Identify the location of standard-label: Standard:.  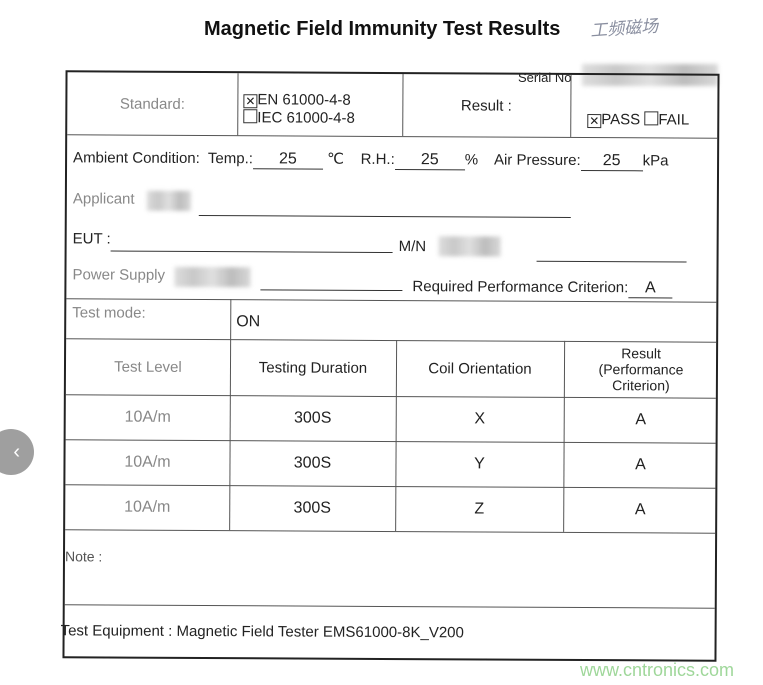
(152, 104).